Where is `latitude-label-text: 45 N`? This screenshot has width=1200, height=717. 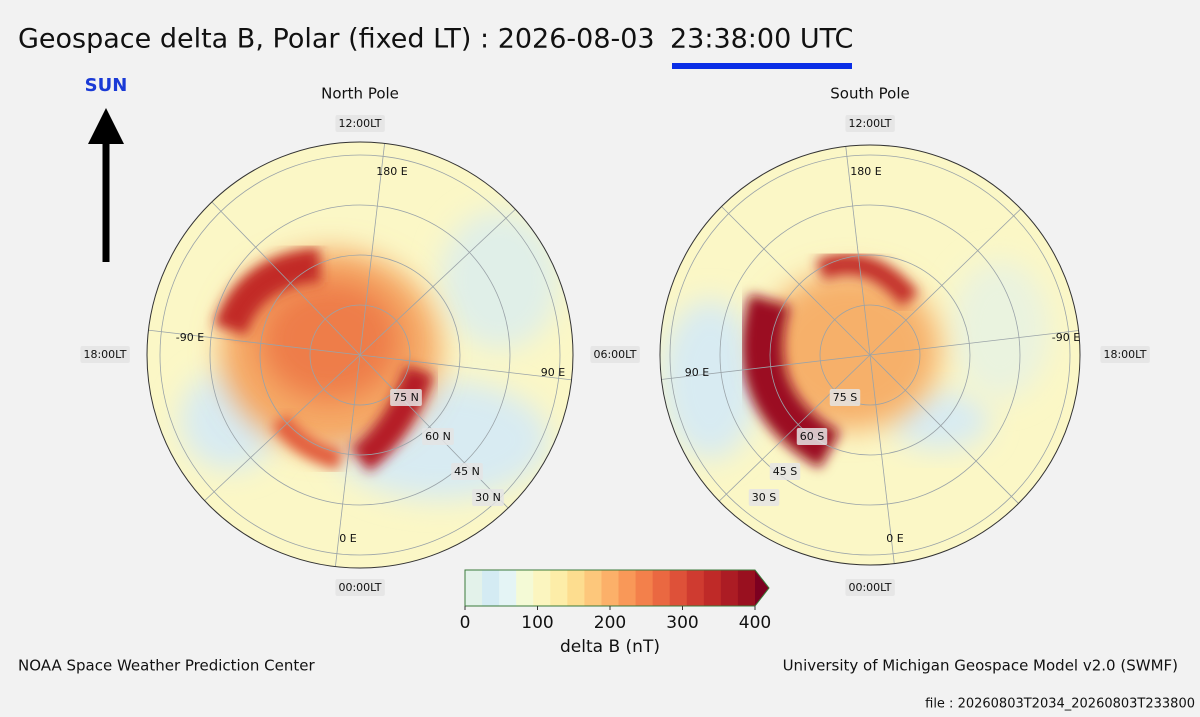 latitude-label-text: 45 N is located at coordinates (467, 471).